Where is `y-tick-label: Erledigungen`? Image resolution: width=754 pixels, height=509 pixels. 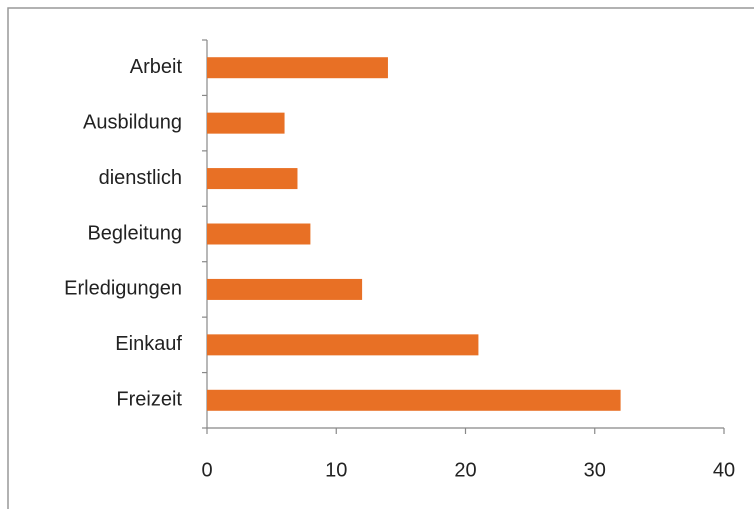 y-tick-label: Erledigungen is located at coordinates (123, 289).